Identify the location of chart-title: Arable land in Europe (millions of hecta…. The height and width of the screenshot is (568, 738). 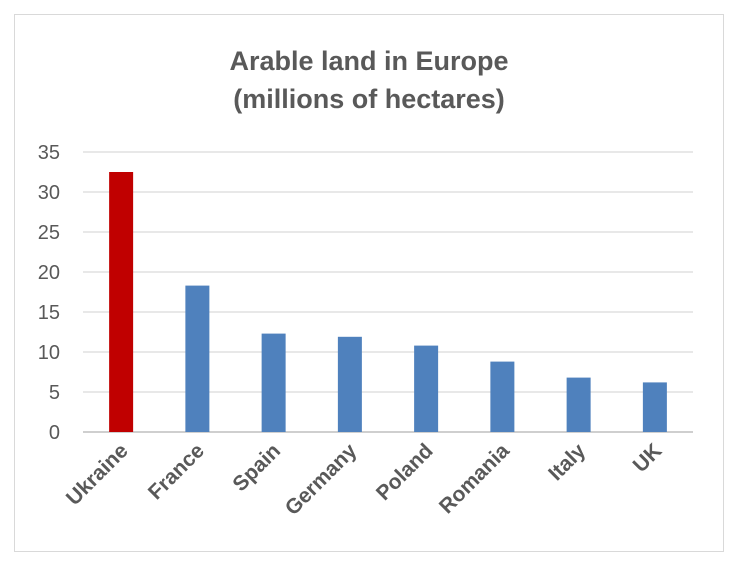
(369, 80).